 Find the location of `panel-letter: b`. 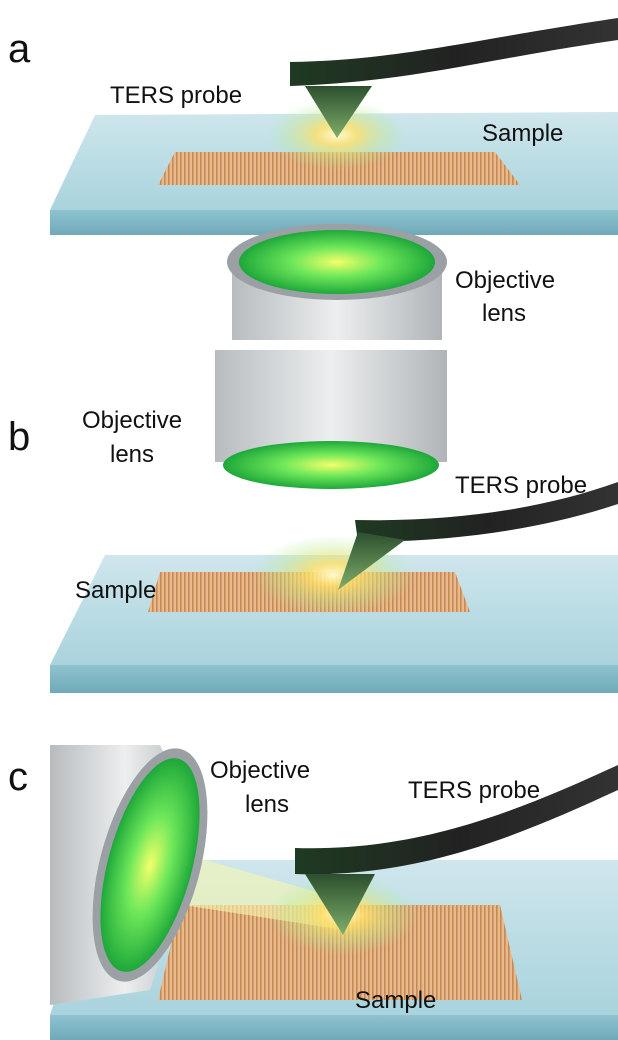

panel-letter: b is located at coordinates (19, 437).